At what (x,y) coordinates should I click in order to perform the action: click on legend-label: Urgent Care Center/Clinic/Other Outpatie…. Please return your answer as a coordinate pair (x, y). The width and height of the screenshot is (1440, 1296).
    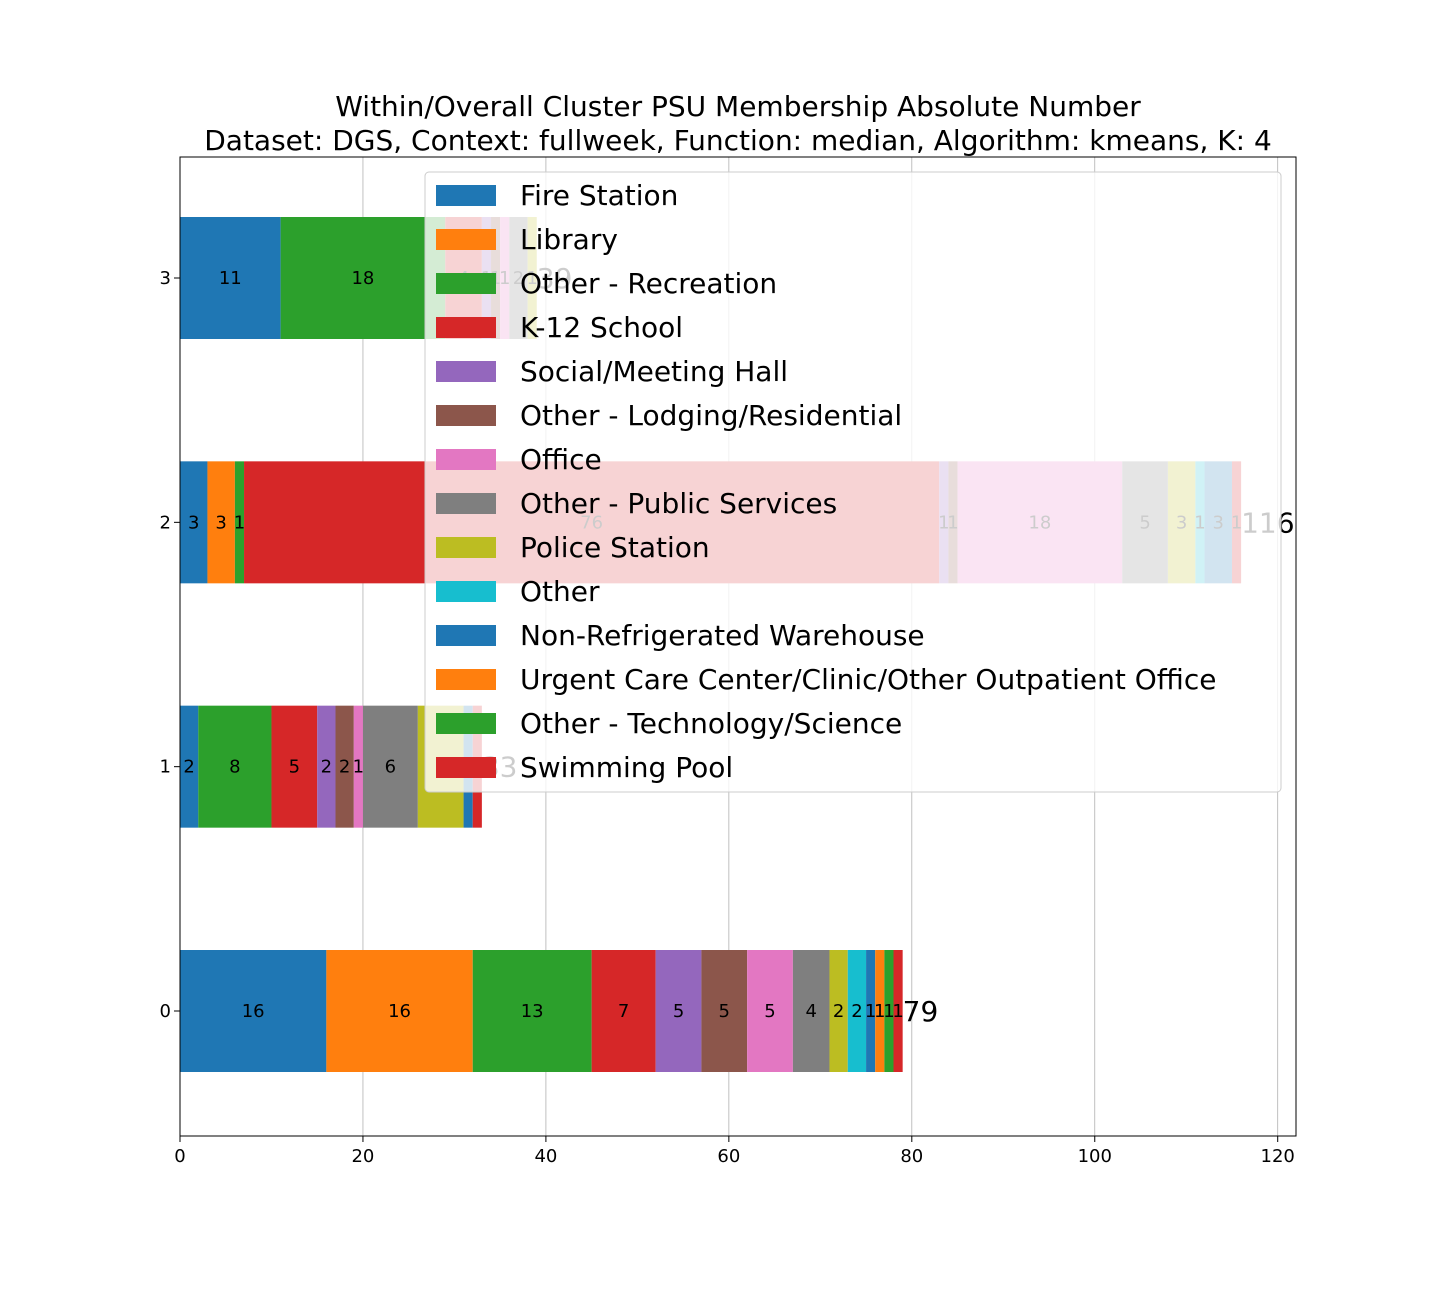
    Looking at the image, I should click on (868, 679).